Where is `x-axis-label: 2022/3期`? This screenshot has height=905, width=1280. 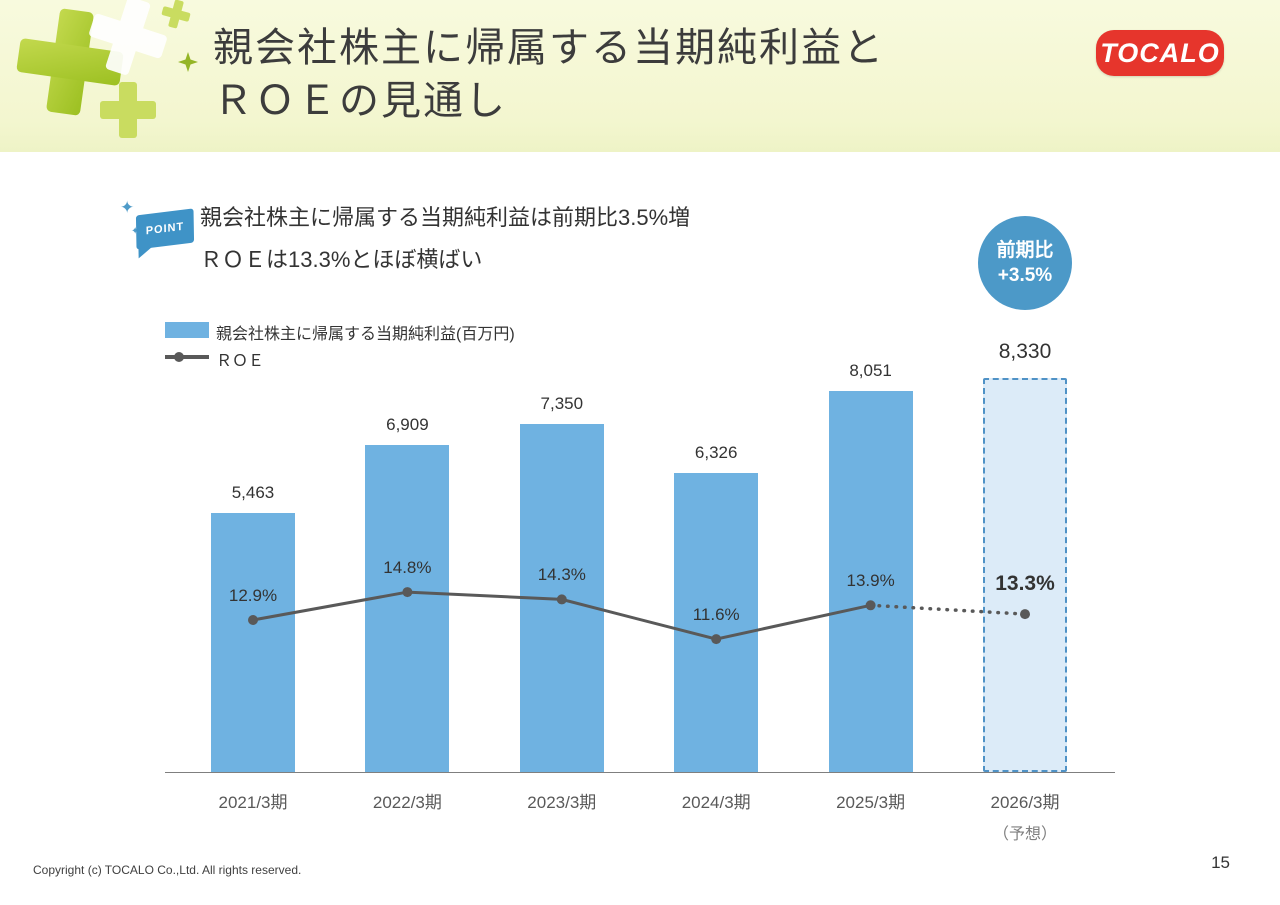
x-axis-label: 2022/3期 is located at coordinates (407, 802).